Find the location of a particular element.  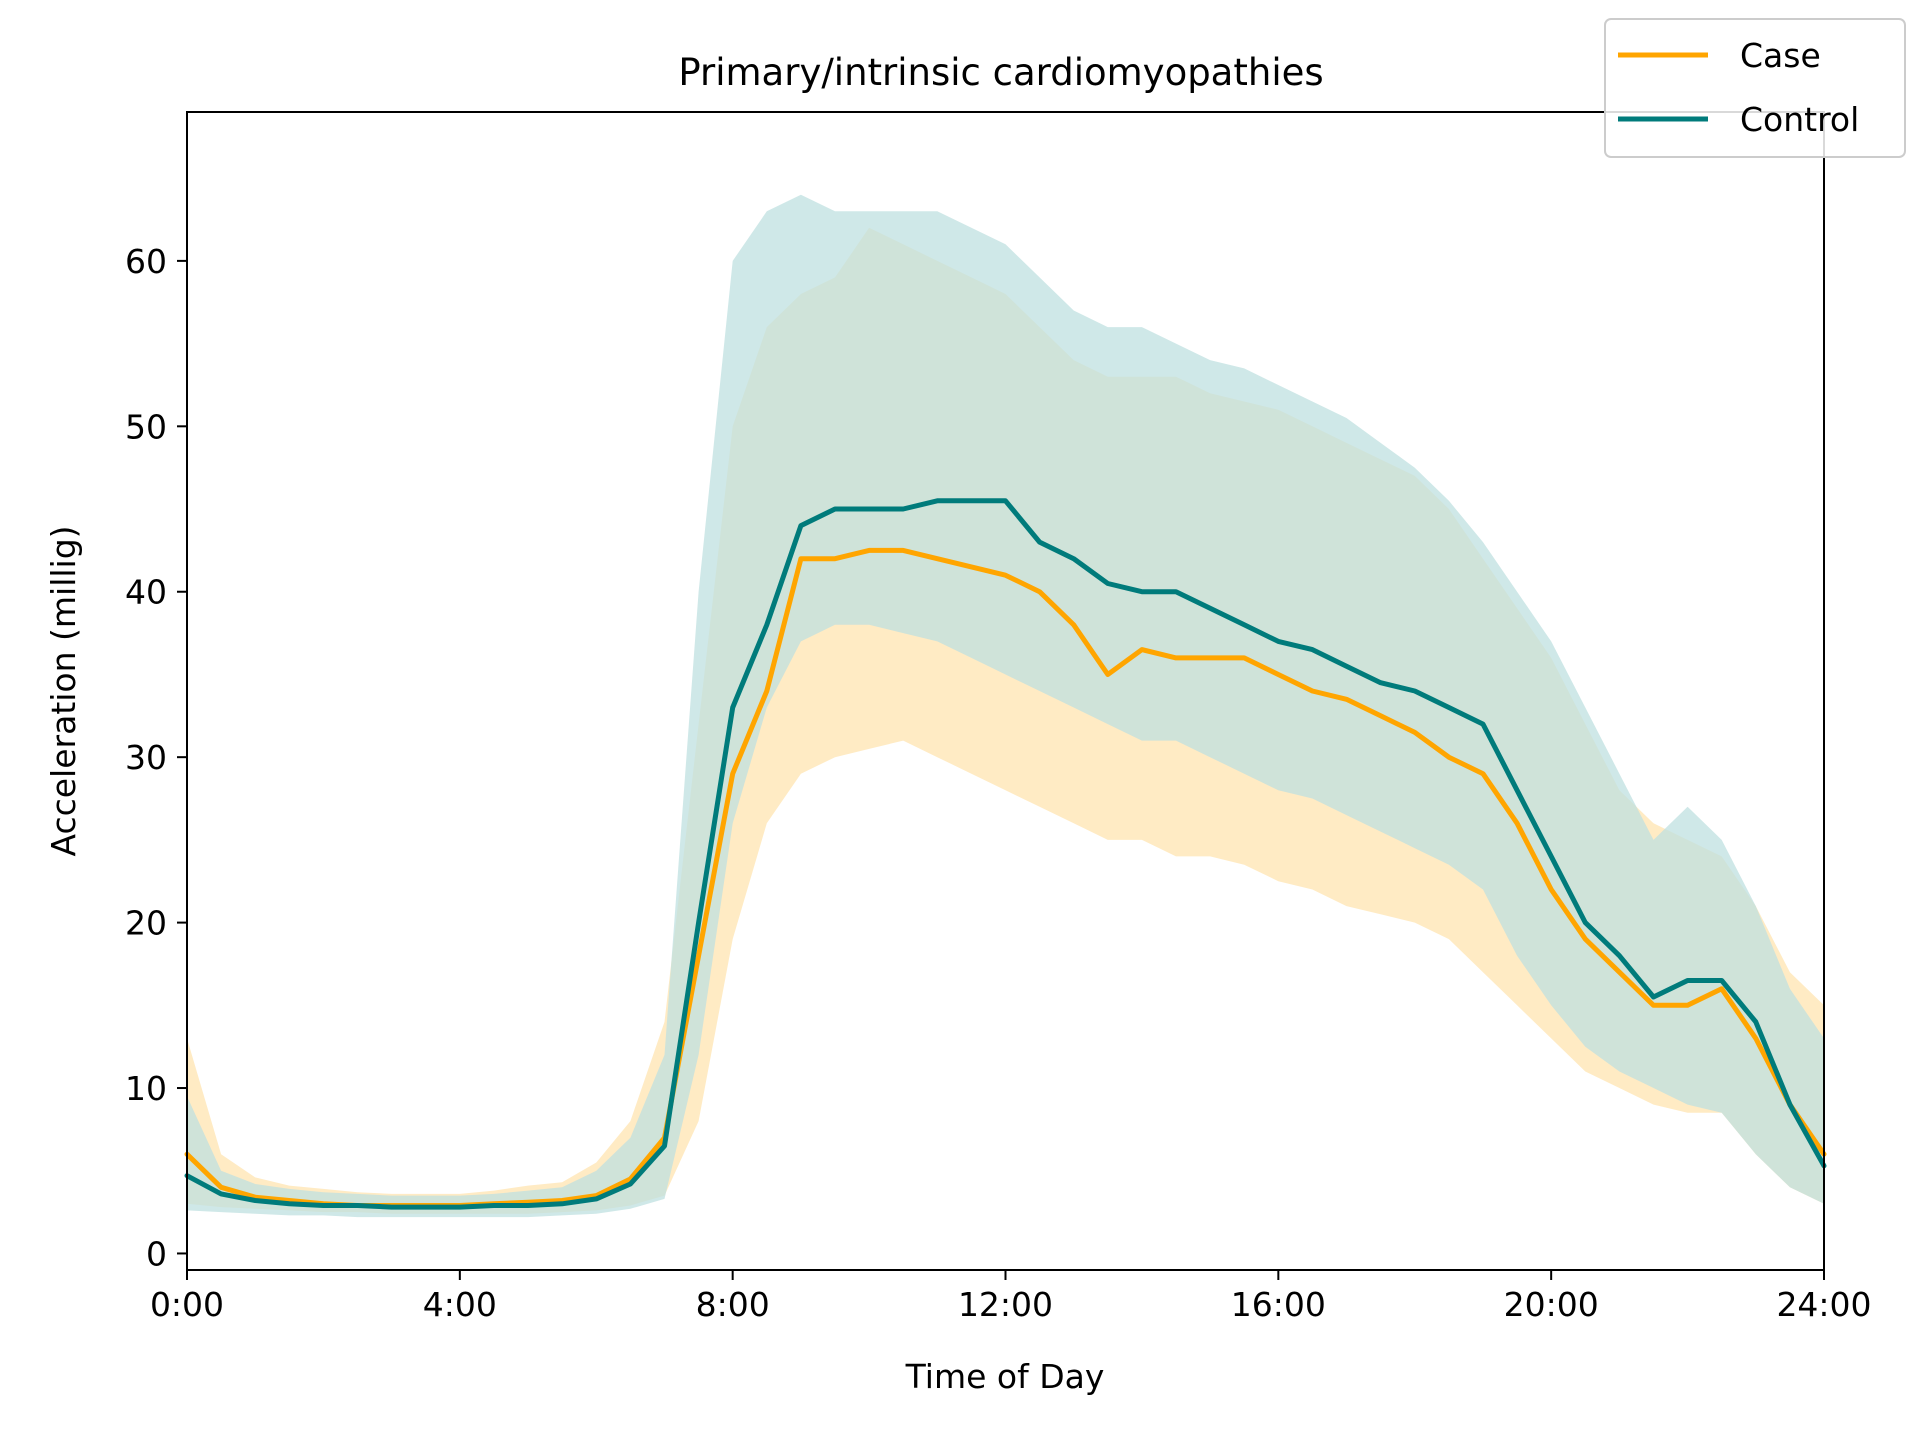

x-tick-label: 4:00 is located at coordinates (460, 1304).